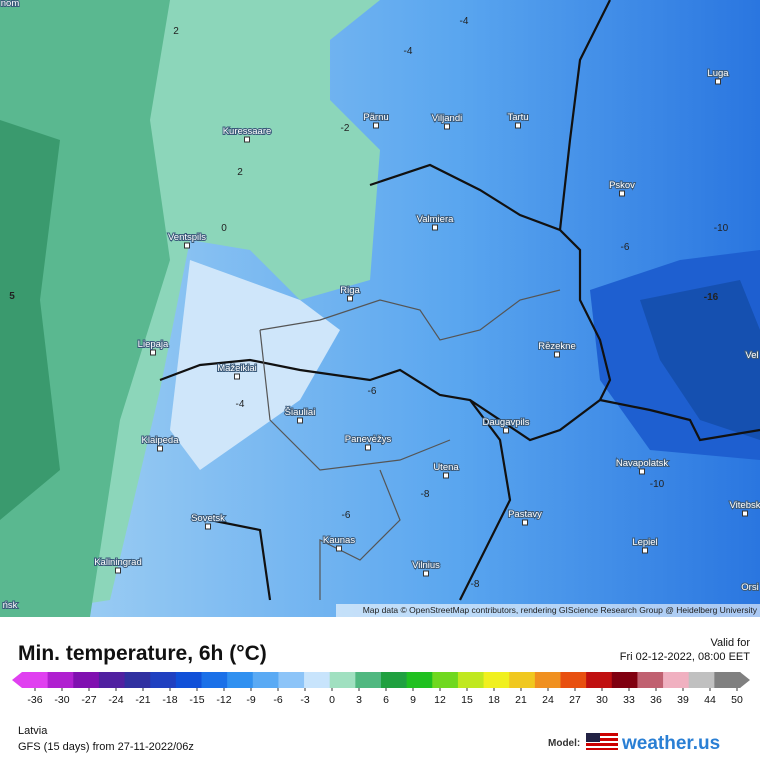 This screenshot has height=765, width=760. Describe the element at coordinates (730, 643) in the screenshot. I see `valid-label: Valid for` at that location.